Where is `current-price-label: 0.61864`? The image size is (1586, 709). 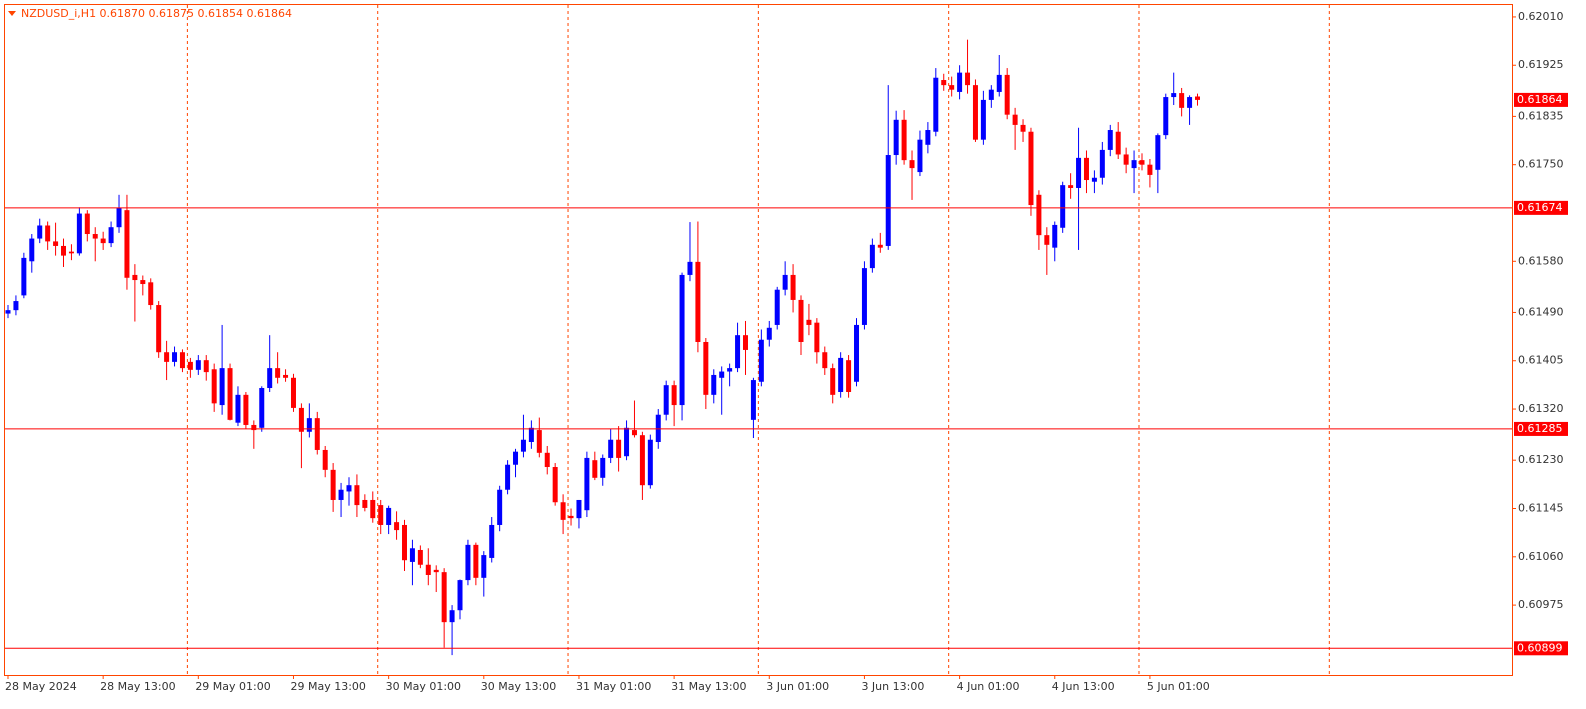
current-price-label: 0.61864 is located at coordinates (1540, 99).